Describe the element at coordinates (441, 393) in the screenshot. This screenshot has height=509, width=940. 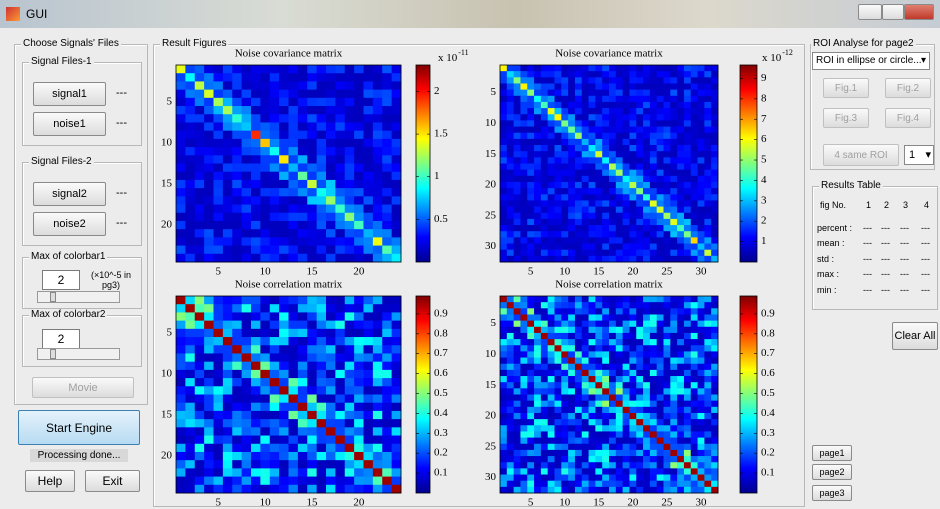
I see `colorbar-tick-label: 0.5` at that location.